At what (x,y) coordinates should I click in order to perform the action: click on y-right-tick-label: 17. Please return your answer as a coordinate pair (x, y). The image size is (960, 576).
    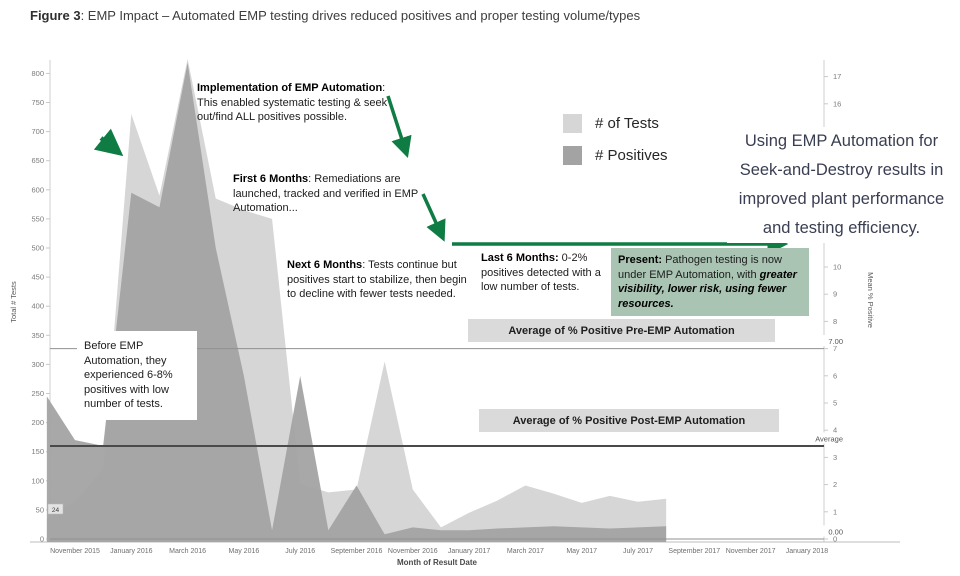
    Looking at the image, I should click on (837, 76).